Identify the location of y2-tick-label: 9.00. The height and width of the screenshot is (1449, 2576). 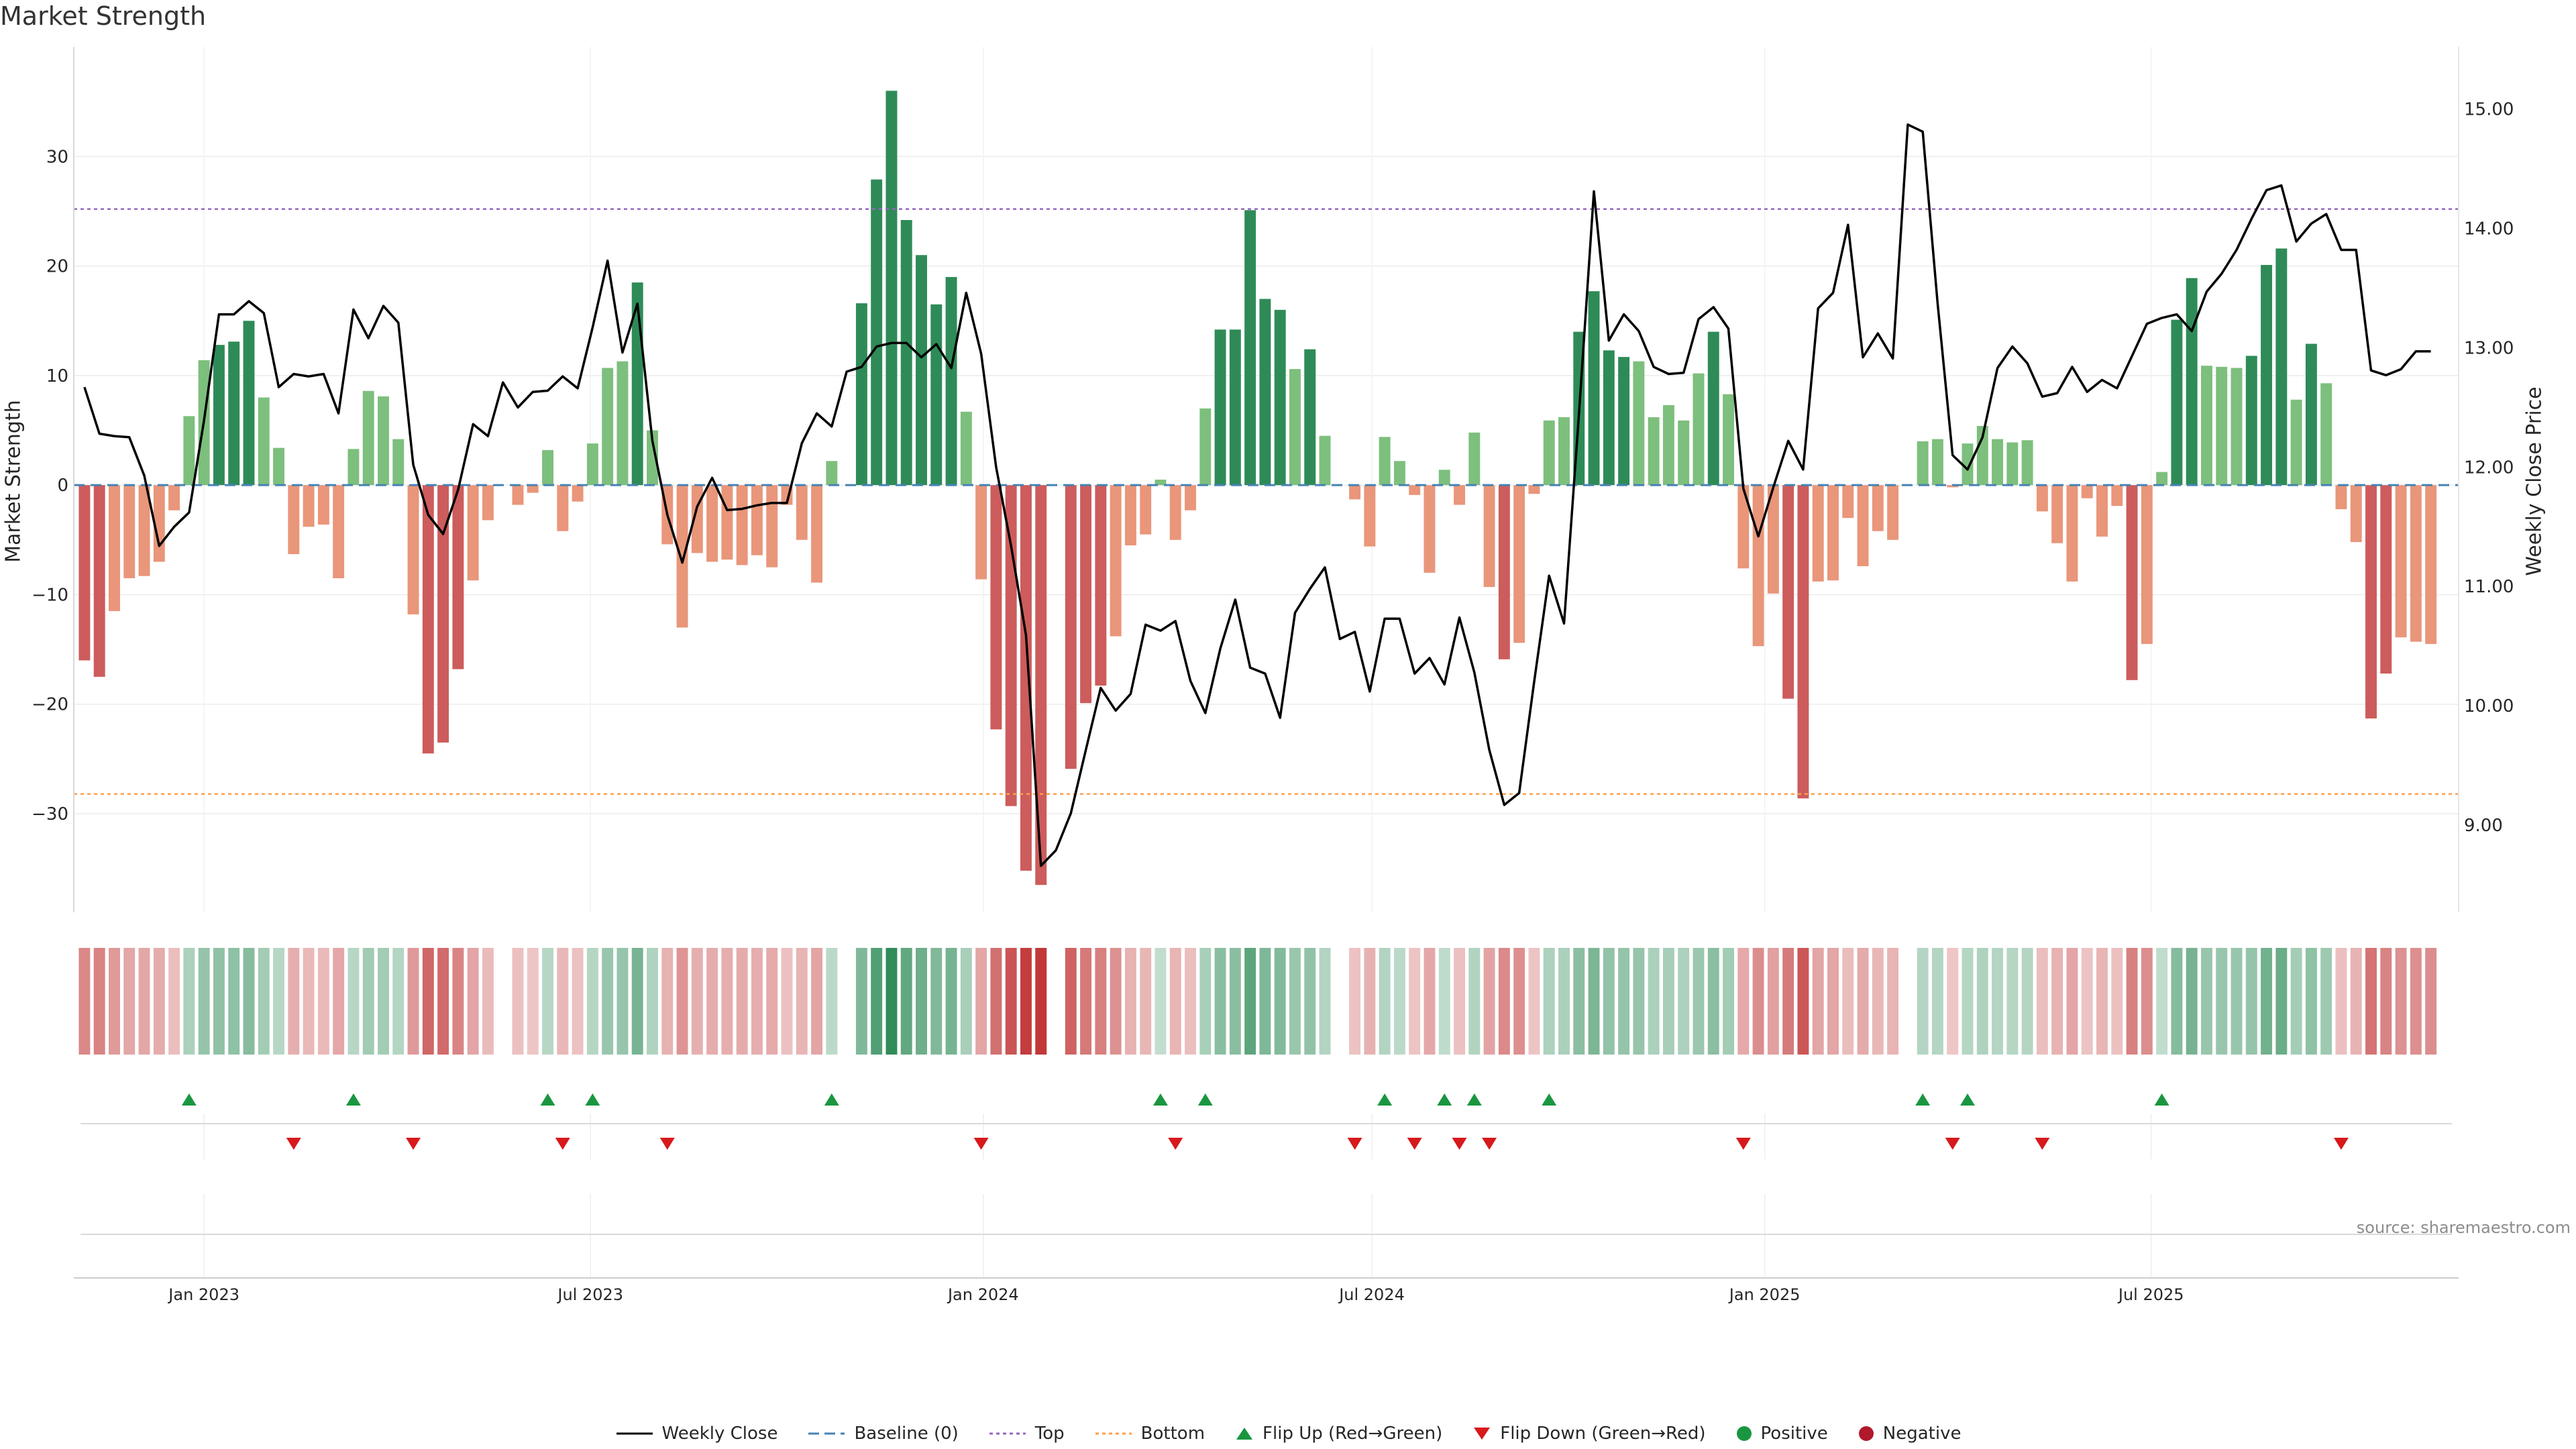
(2483, 826).